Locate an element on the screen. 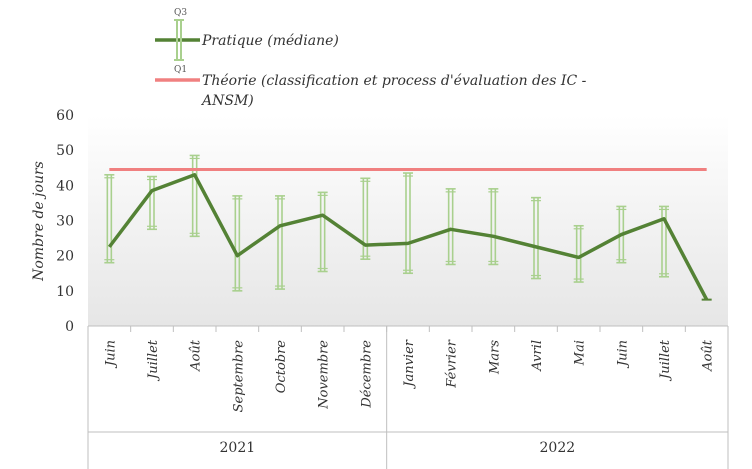 This screenshot has width=752, height=469. group-label: 2022 is located at coordinates (558, 448).